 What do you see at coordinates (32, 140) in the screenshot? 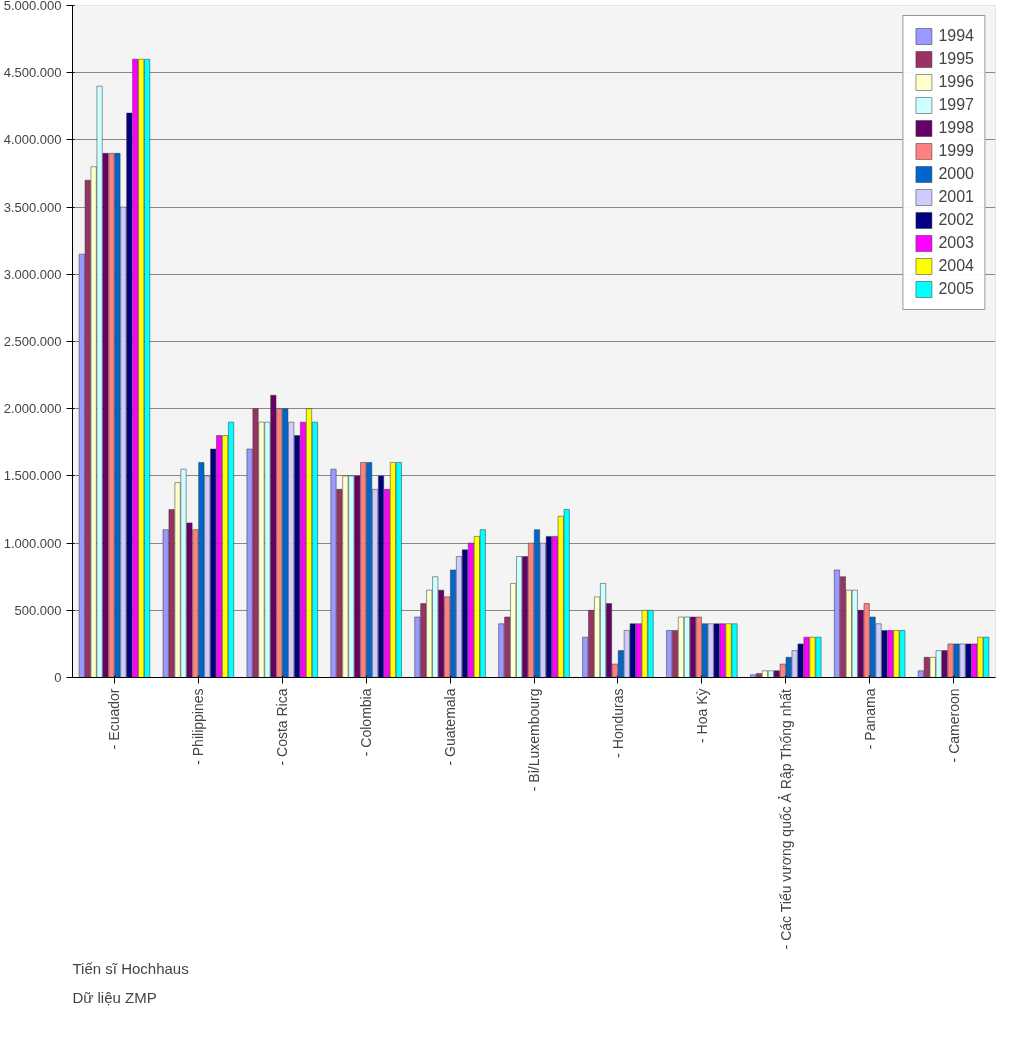
I see `y-tick-label: 4.000.000` at bounding box center [32, 140].